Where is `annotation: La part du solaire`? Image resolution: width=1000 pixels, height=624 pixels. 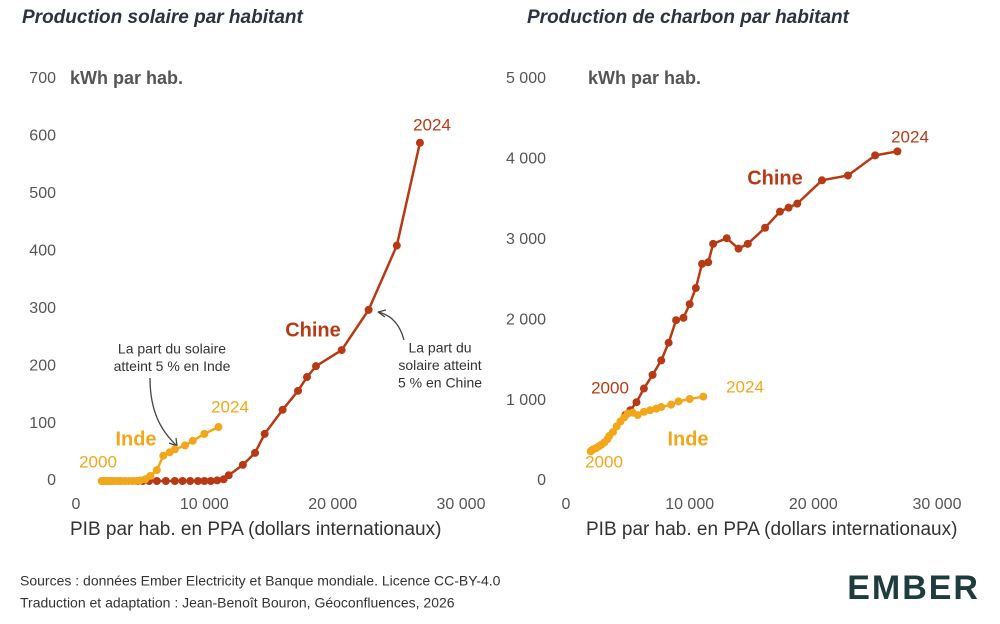 annotation: La part du solaire is located at coordinates (172, 349).